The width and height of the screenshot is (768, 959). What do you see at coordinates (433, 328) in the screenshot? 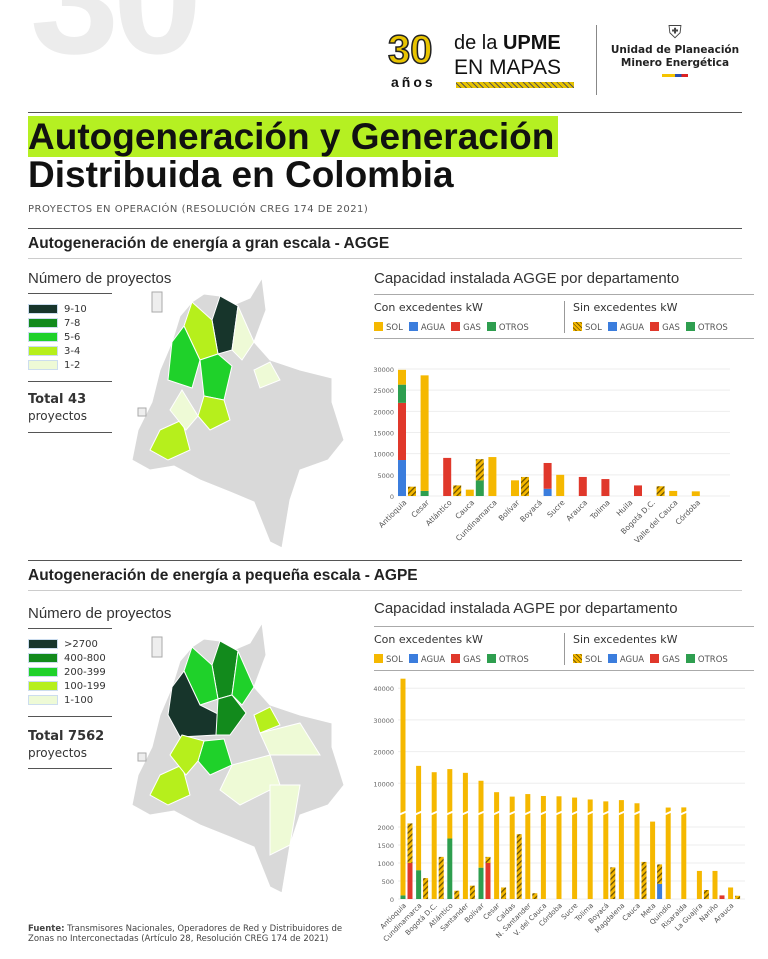
I see `legend-label: AGUA` at bounding box center [433, 328].